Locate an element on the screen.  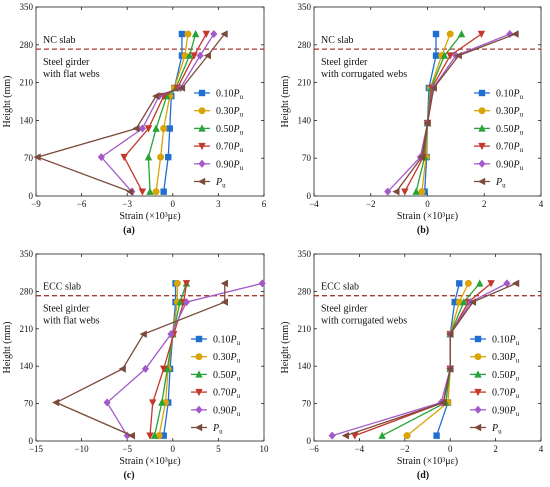
x-tick-label: −6 is located at coordinates (314, 449).